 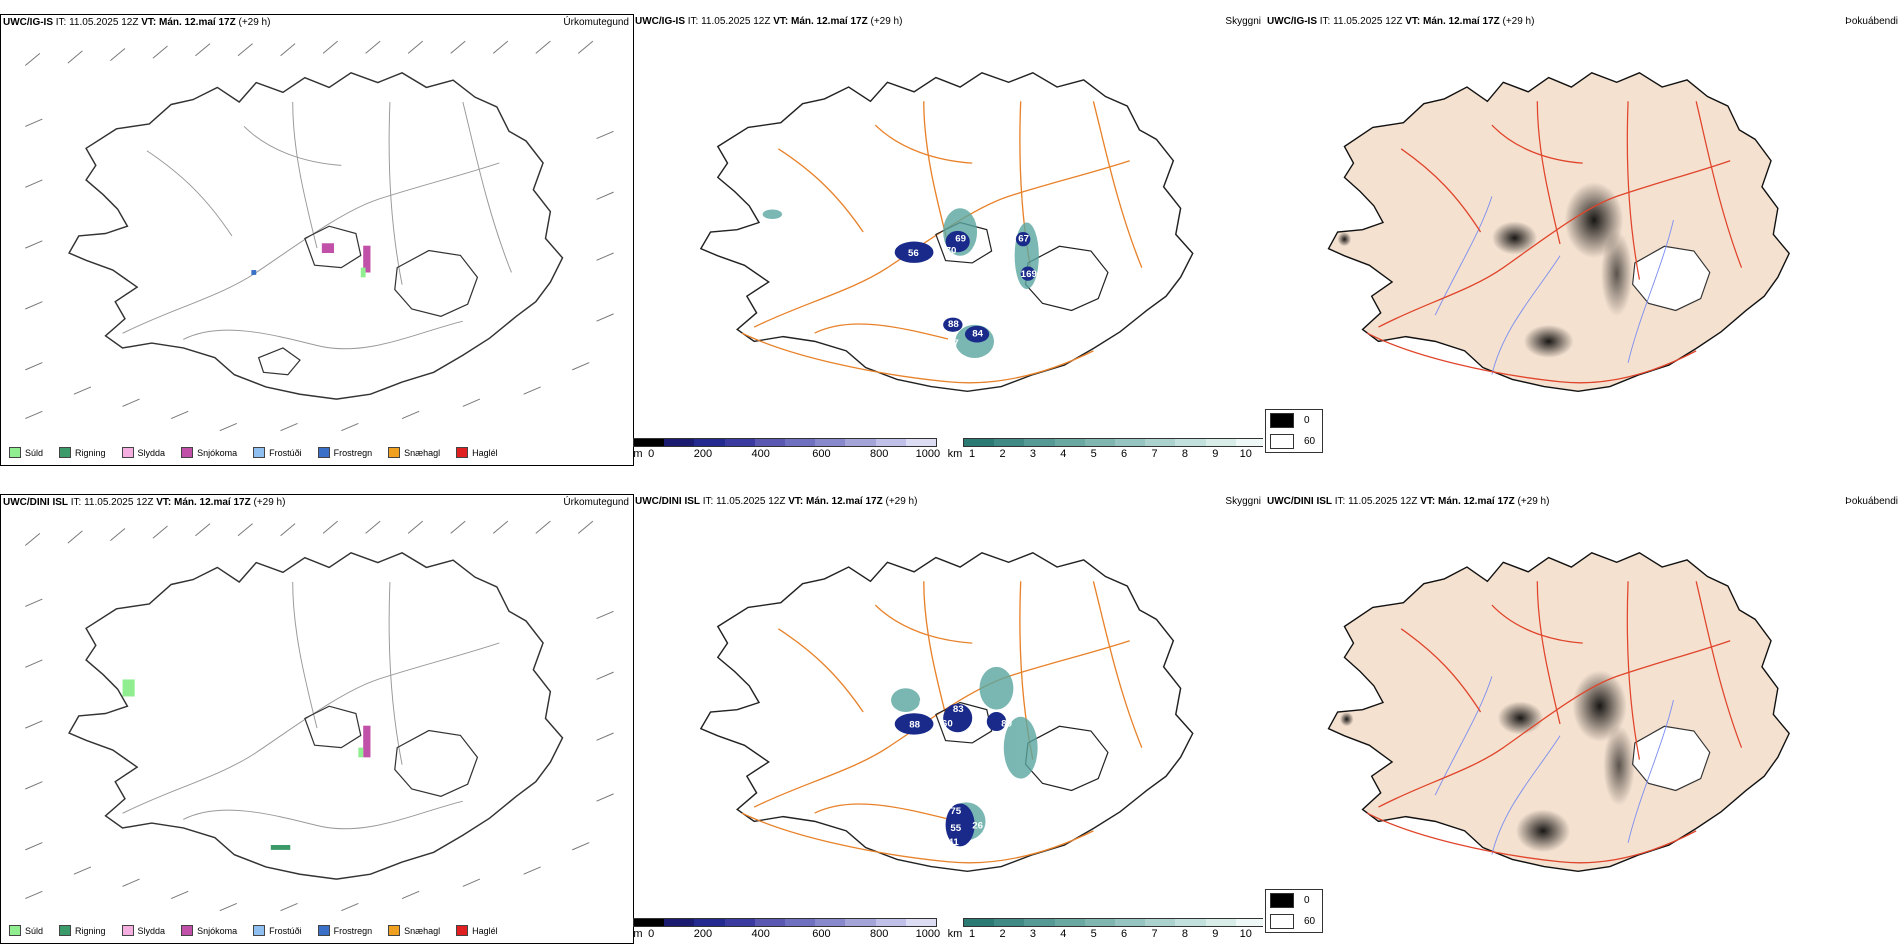 I want to click on colorbar-tick: 200, so click(x=703, y=454).